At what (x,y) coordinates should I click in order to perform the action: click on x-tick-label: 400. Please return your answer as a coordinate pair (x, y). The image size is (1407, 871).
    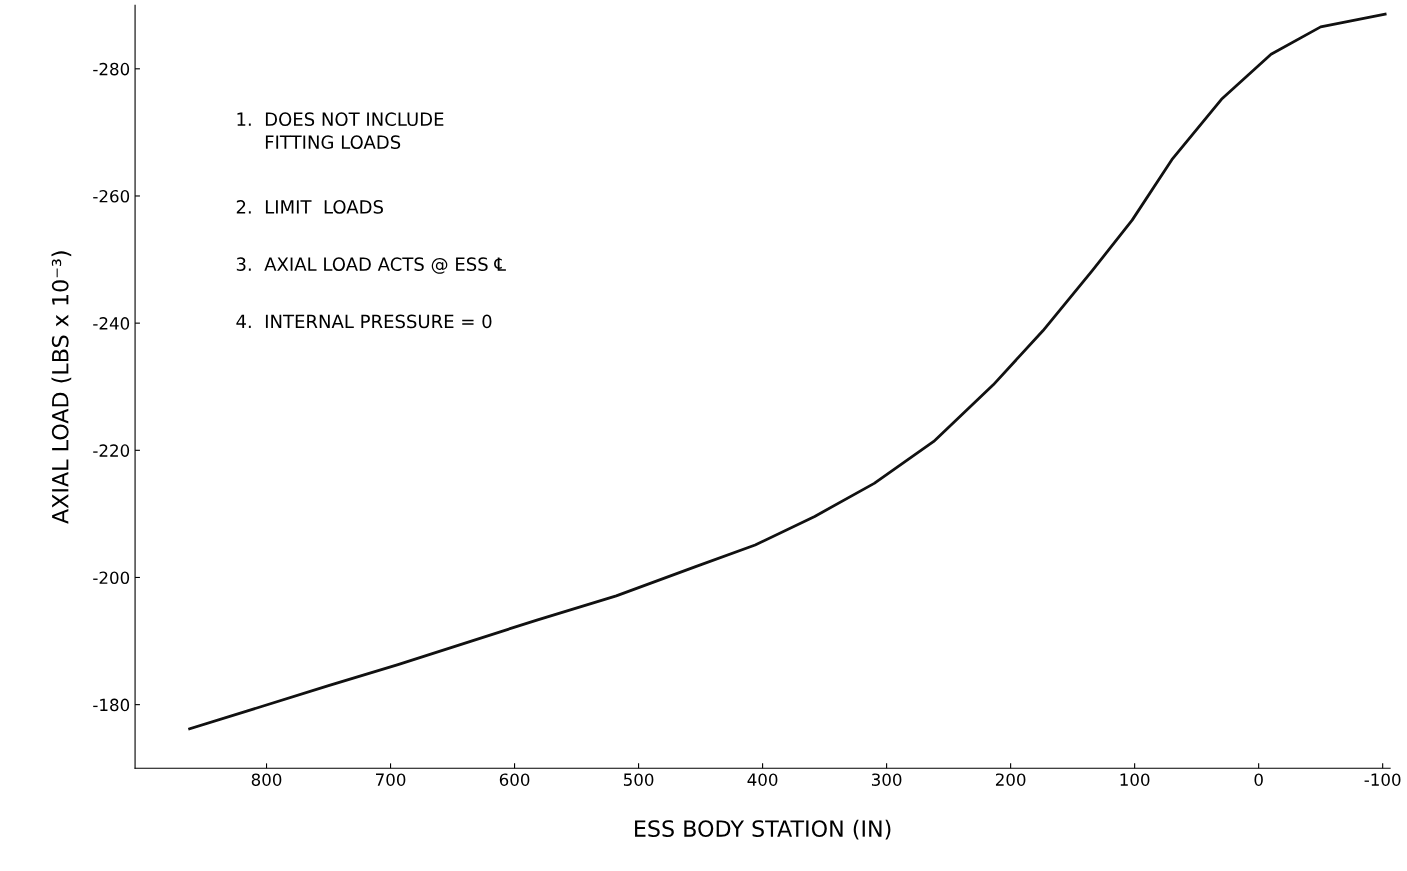
    Looking at the image, I should click on (762, 779).